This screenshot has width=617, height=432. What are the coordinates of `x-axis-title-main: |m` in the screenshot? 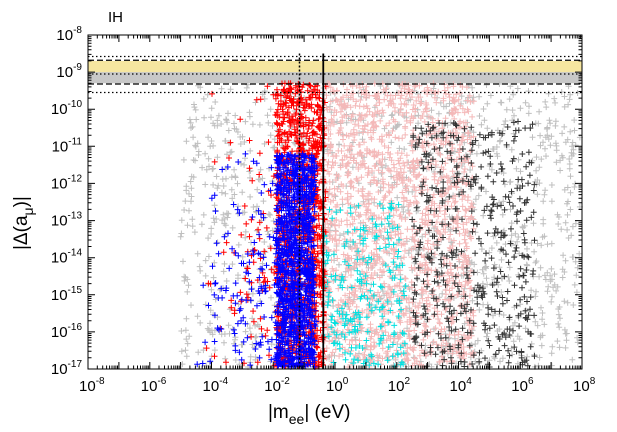 It's located at (278, 412).